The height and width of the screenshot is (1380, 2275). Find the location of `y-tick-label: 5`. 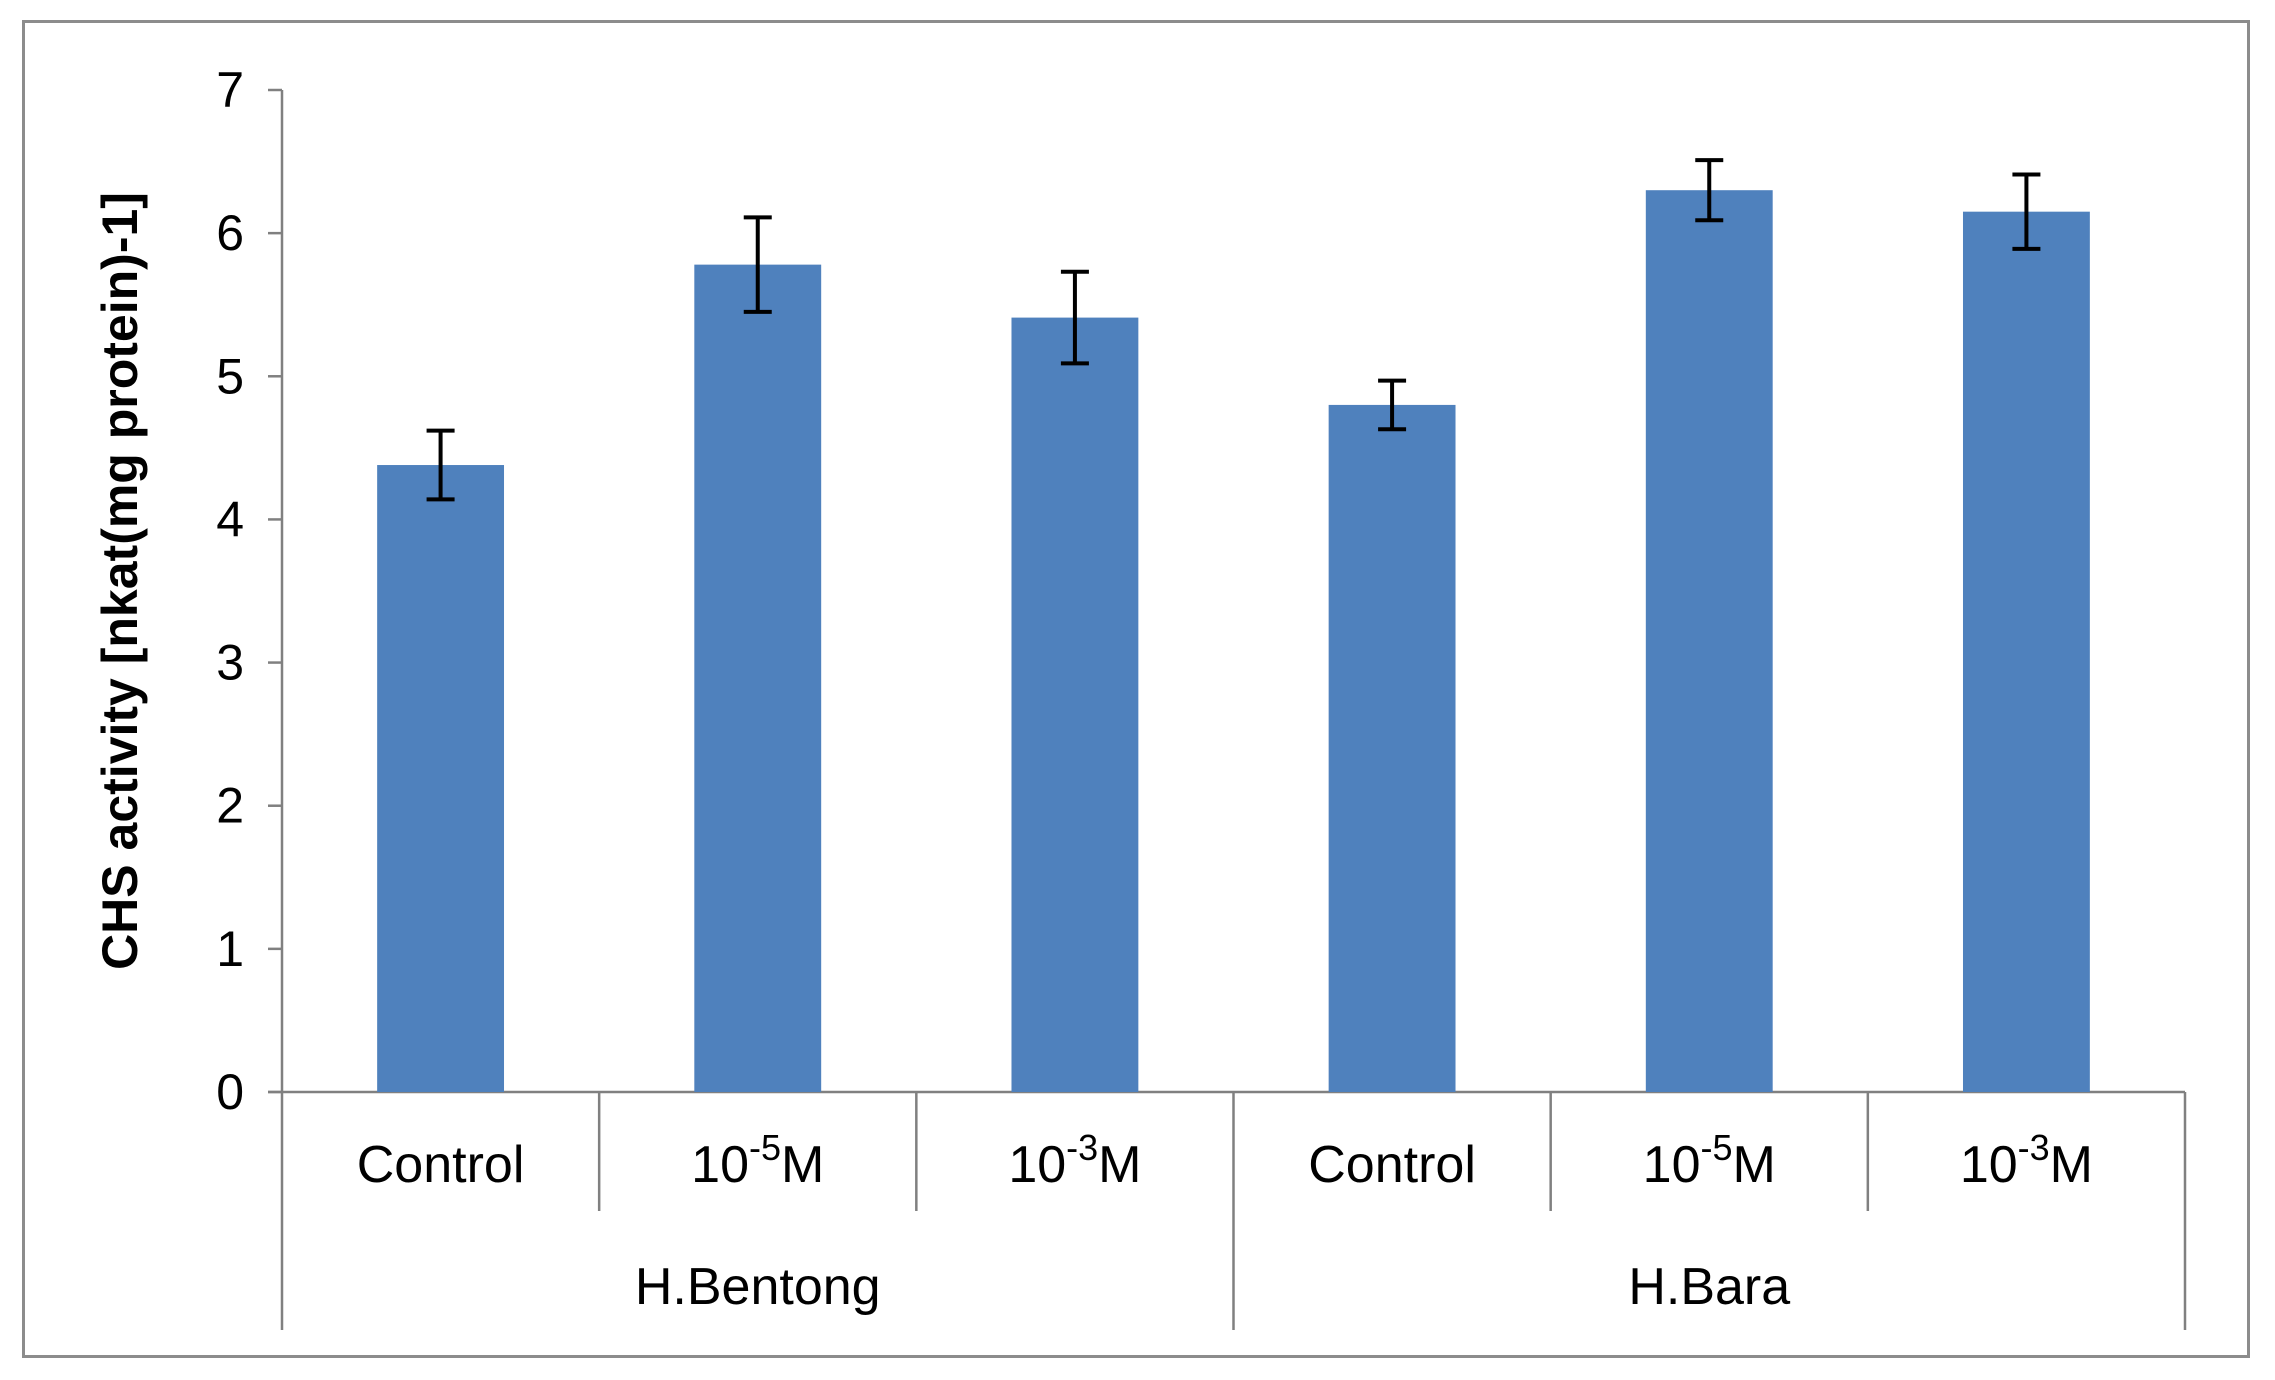

y-tick-label: 5 is located at coordinates (230, 376).